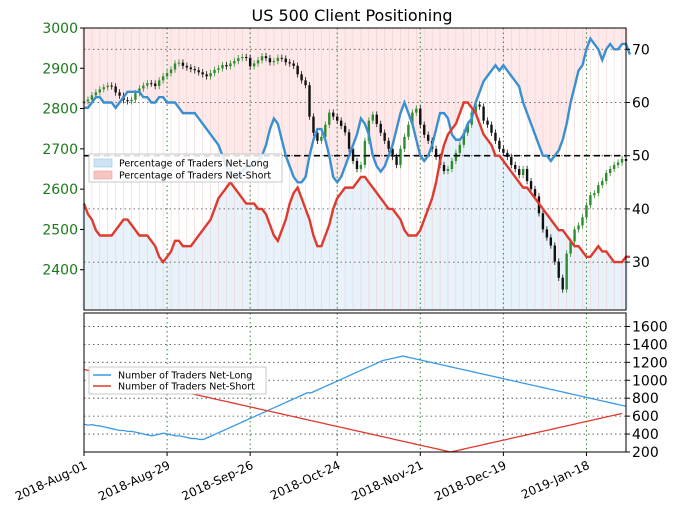 This screenshot has height=517, width=679. I want to click on left-tick-label: 2700, so click(60, 150).